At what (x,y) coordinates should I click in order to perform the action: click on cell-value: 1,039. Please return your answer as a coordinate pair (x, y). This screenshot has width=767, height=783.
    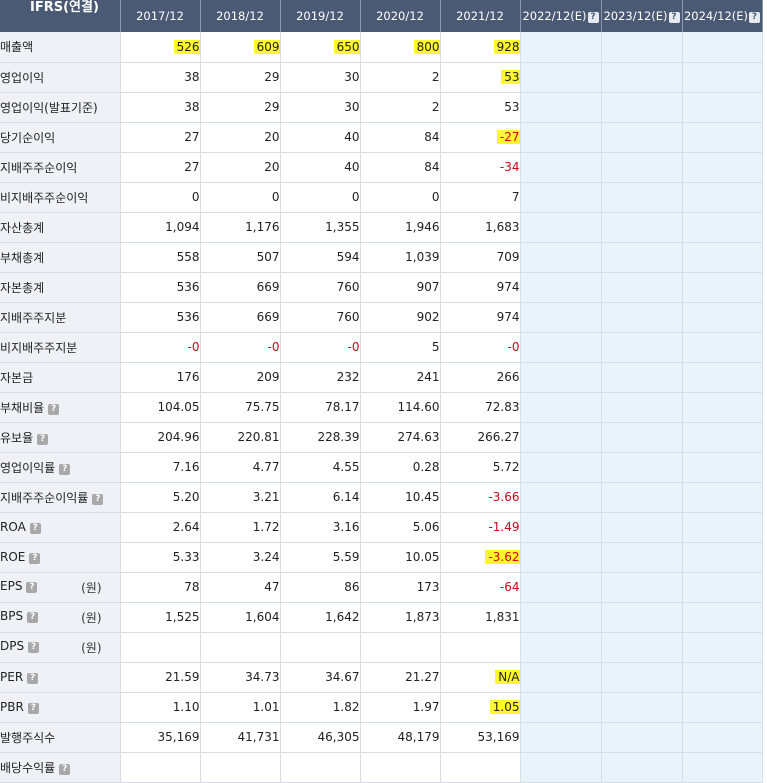
    Looking at the image, I should click on (422, 257).